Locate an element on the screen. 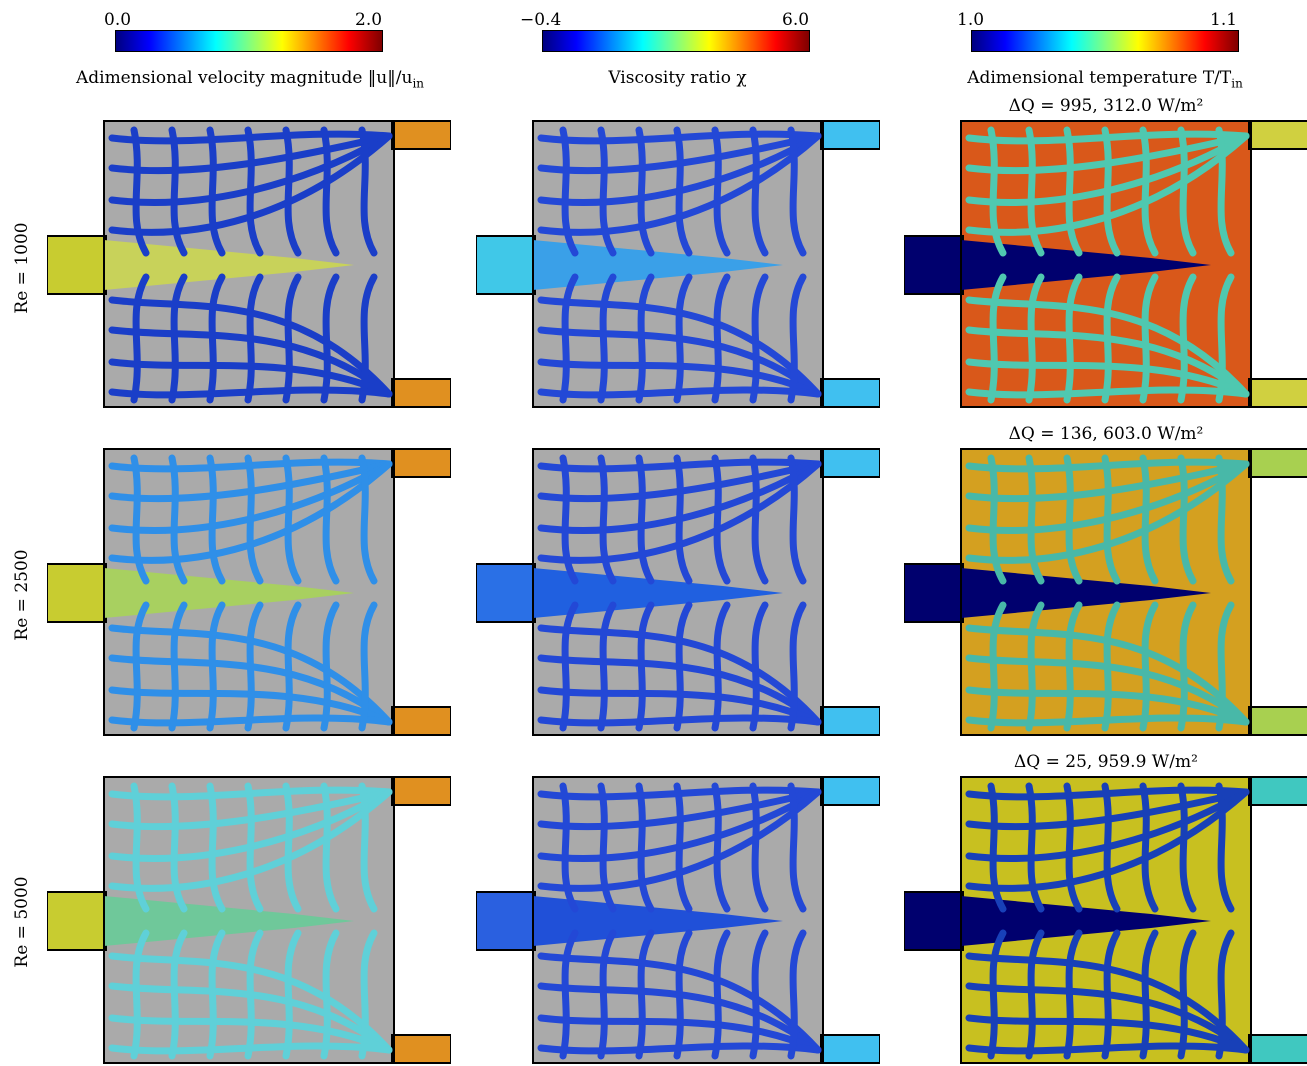 The width and height of the screenshot is (1307, 1066). viscosity-min-tick: −0.4 is located at coordinates (541, 20).